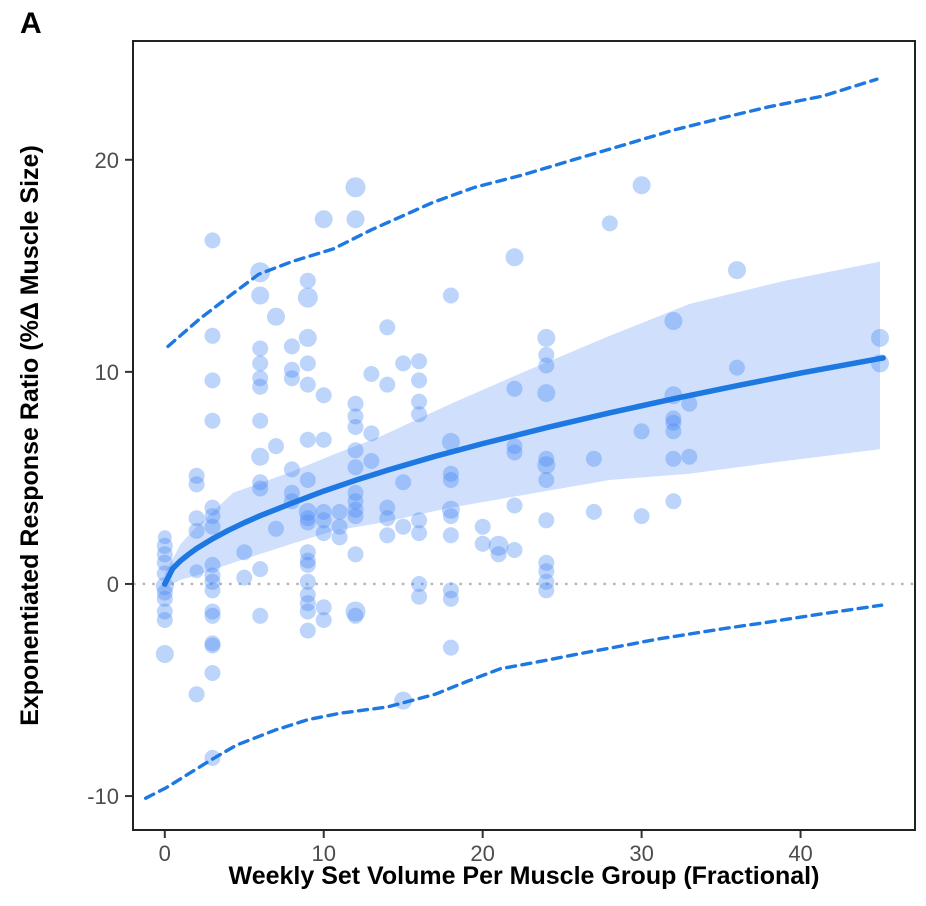 The image size is (926, 906). Describe the element at coordinates (113, 584) in the screenshot. I see `y-tick-label: 0` at that location.